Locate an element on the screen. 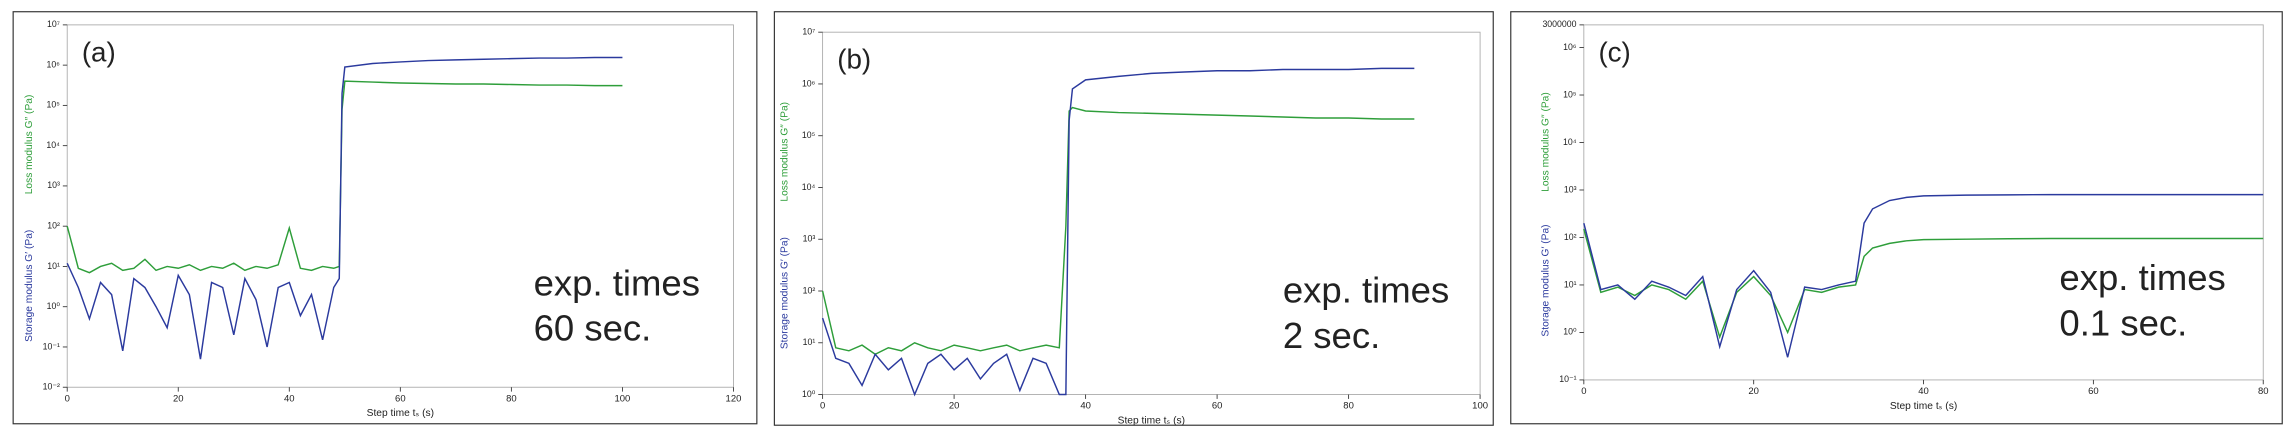 This screenshot has width=2291, height=433. panel-label: (b) is located at coordinates (854, 59).